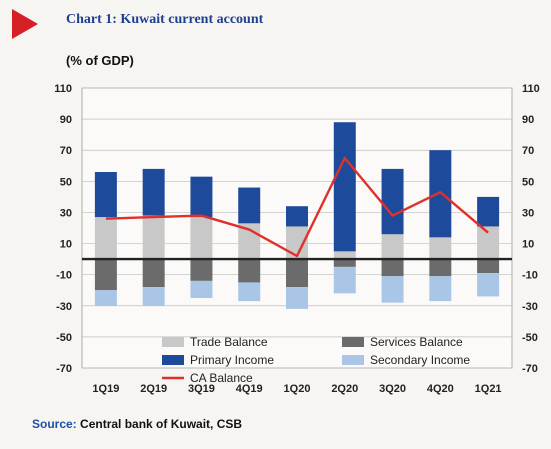 This screenshot has width=551, height=449. I want to click on chart-unit-label: (% of GDP), so click(100, 60).